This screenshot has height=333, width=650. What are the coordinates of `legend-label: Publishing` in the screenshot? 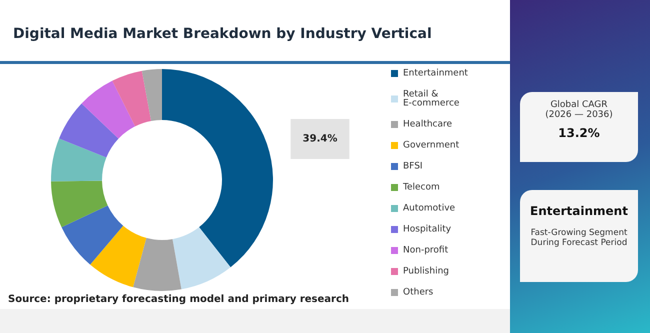 It's located at (426, 271).